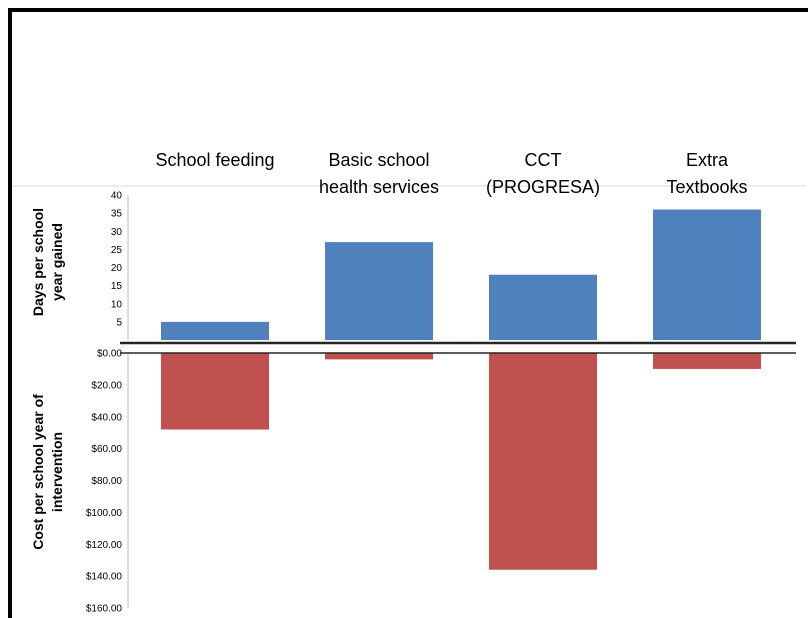 This screenshot has height=618, width=808. What do you see at coordinates (106, 449) in the screenshot?
I see `cost-tick-label: $60.00` at bounding box center [106, 449].